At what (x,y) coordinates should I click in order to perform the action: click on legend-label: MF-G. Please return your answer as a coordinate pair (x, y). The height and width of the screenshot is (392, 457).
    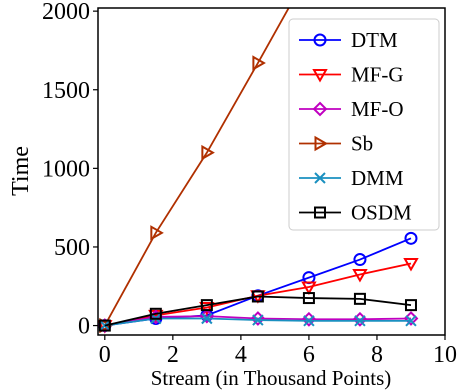
    Looking at the image, I should click on (377, 75).